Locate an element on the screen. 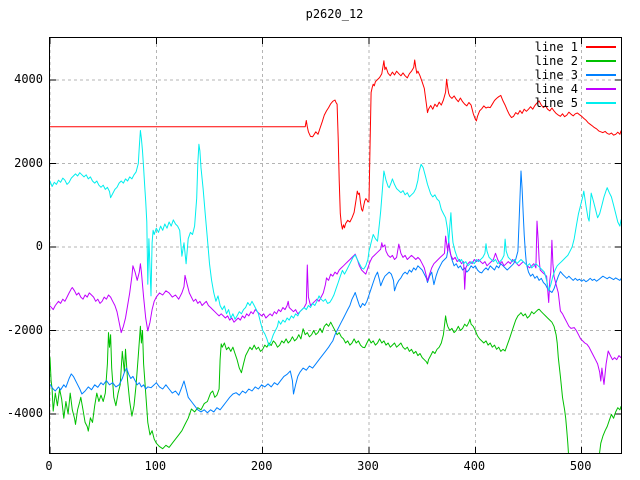  x-tick-label: 200 is located at coordinates (261, 466).